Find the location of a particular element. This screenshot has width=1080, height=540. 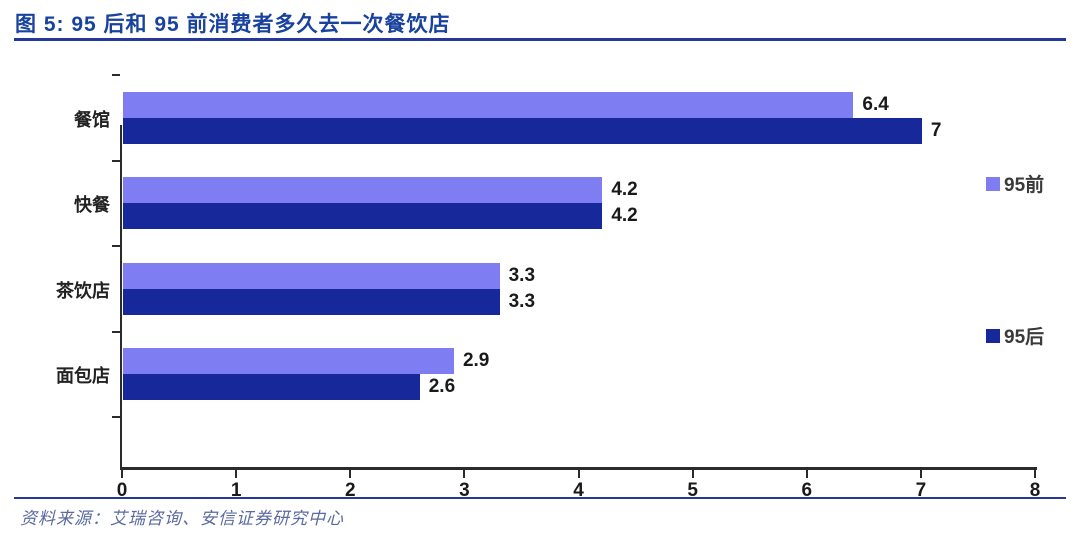

footer-divider is located at coordinates (540, 498).